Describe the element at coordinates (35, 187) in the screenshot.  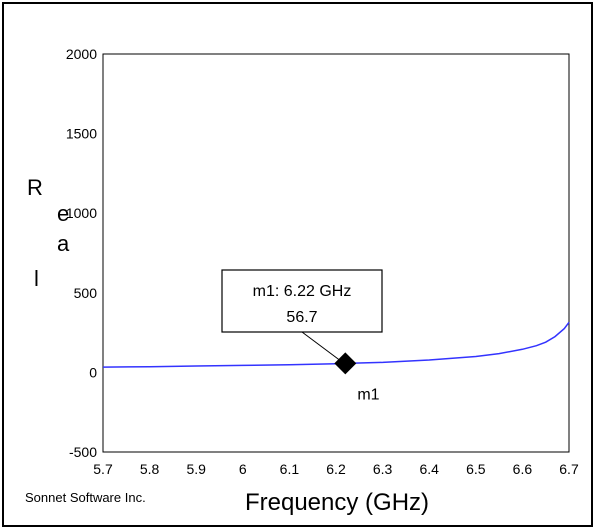
I see `y-axis-label-letter: R` at that location.